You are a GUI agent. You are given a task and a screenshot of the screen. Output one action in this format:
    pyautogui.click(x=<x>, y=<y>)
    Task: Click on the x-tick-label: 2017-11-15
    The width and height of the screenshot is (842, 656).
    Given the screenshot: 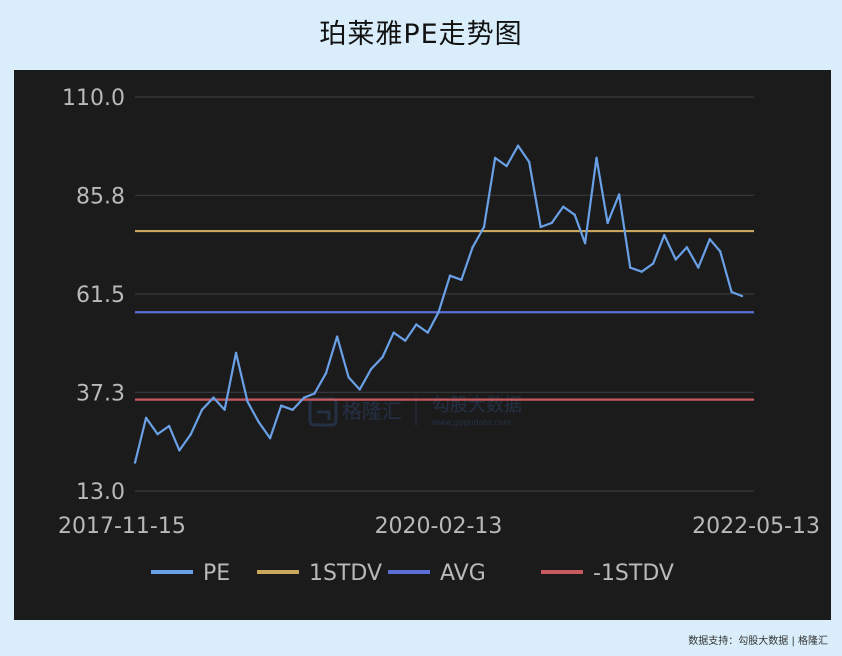 What is the action you would take?
    pyautogui.click(x=122, y=526)
    